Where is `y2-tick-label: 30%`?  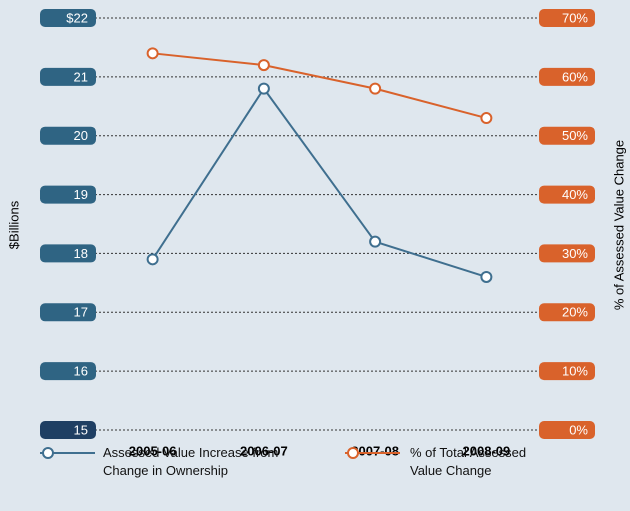 y2-tick-label: 30% is located at coordinates (575, 253).